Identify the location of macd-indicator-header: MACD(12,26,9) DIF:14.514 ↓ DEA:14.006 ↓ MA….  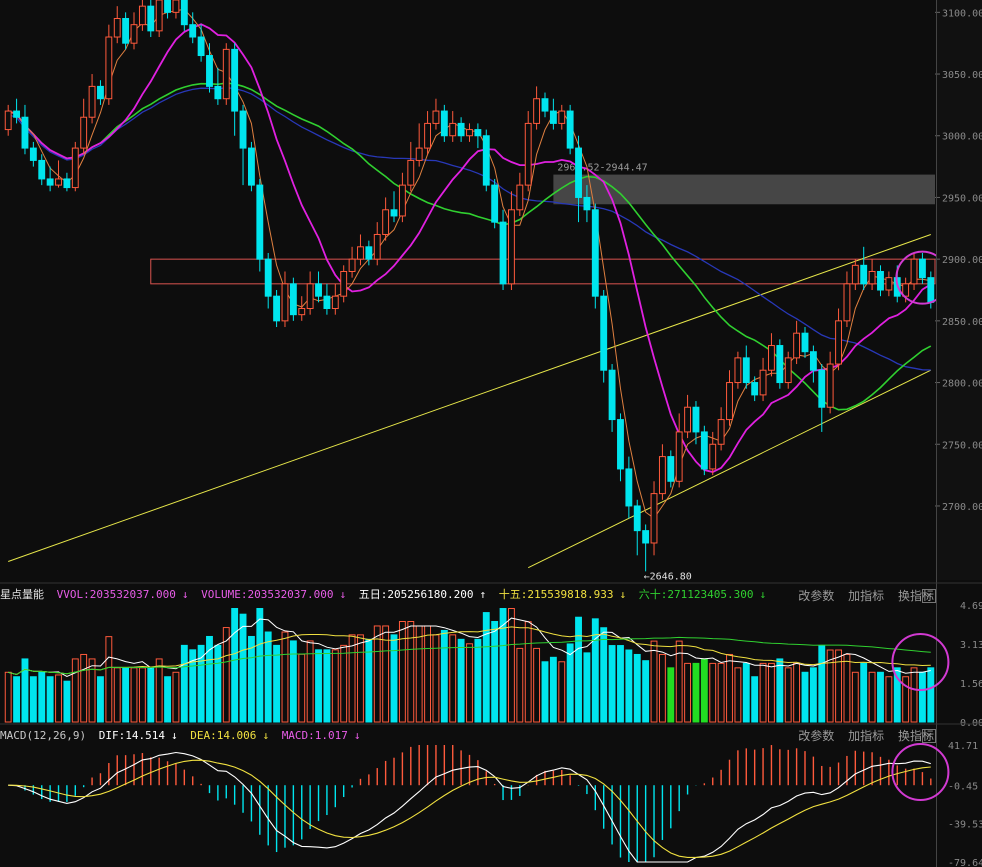
(180, 735).